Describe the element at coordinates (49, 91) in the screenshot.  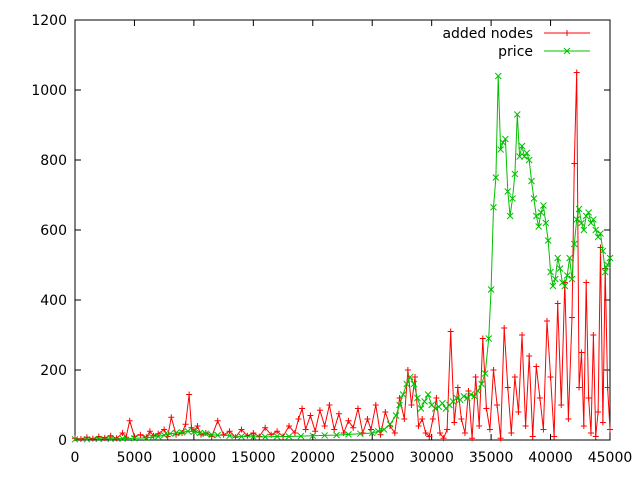
I see `y-tick-label: 1000` at that location.